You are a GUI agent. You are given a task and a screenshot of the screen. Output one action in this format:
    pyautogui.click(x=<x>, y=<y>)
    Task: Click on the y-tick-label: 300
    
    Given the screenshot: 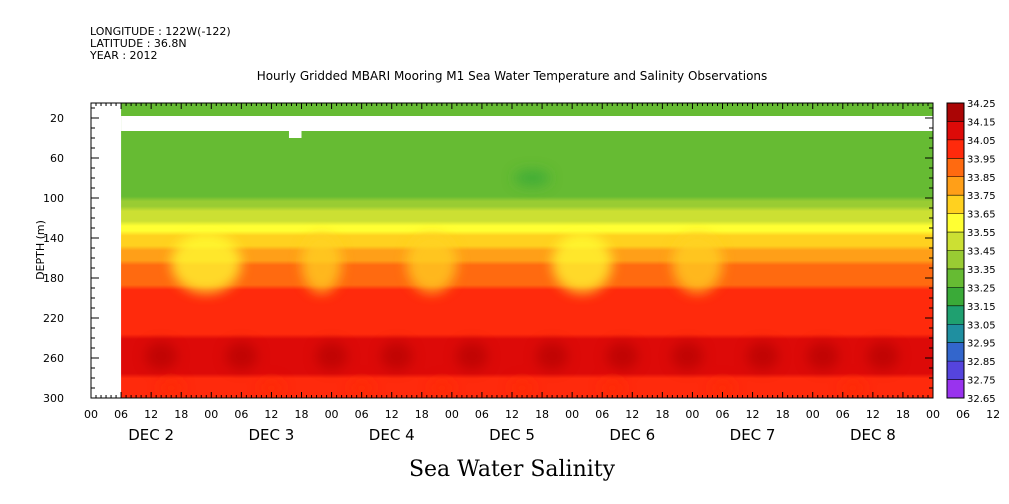 What is the action you would take?
    pyautogui.click(x=53, y=398)
    